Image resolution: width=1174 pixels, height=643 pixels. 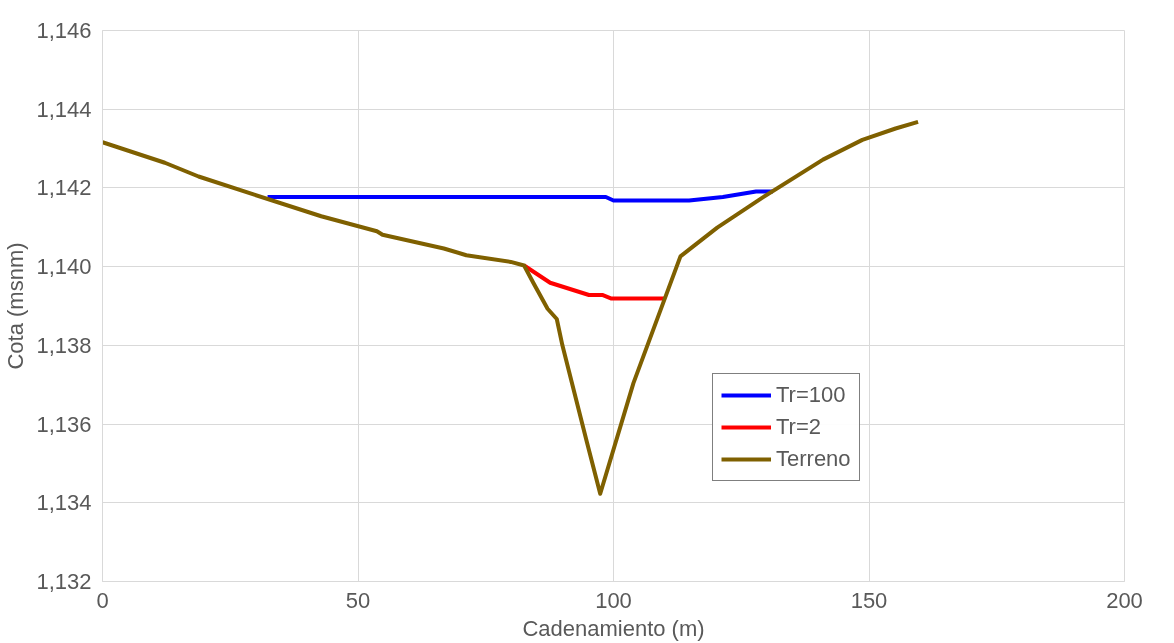 I want to click on y-tick-label: 1,136, so click(x=64, y=424).